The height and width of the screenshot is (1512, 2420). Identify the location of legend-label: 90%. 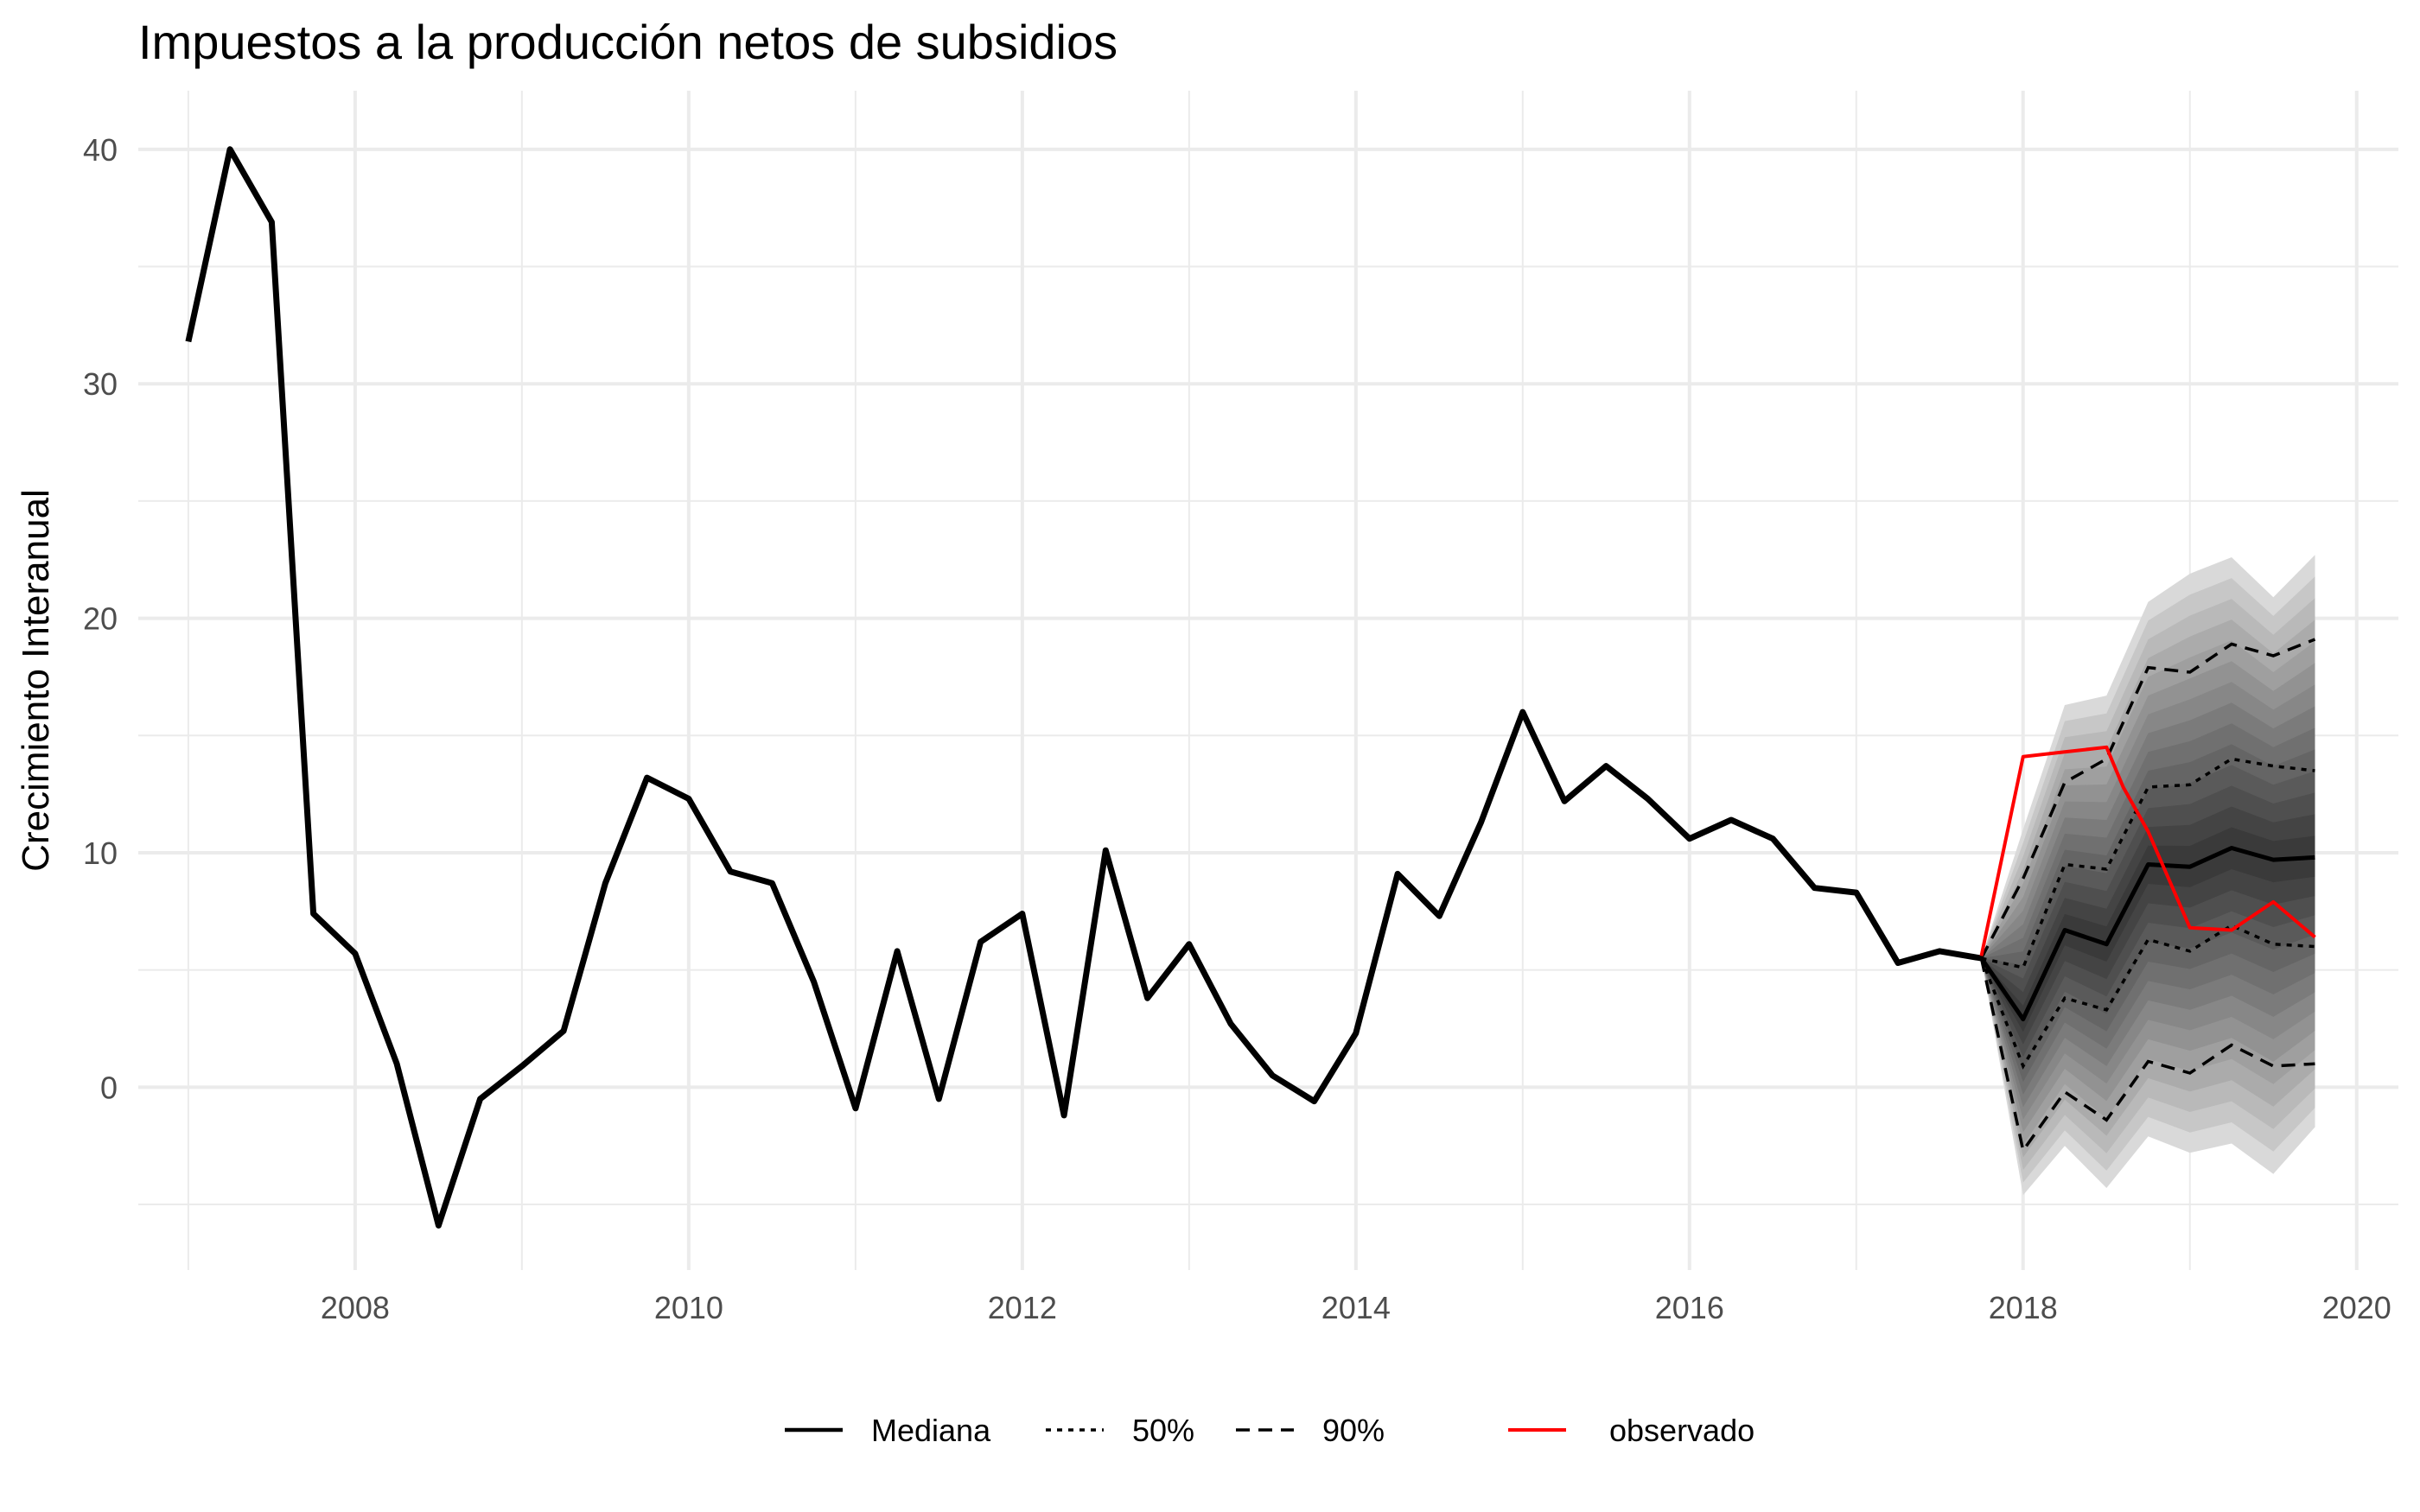
(1353, 1430).